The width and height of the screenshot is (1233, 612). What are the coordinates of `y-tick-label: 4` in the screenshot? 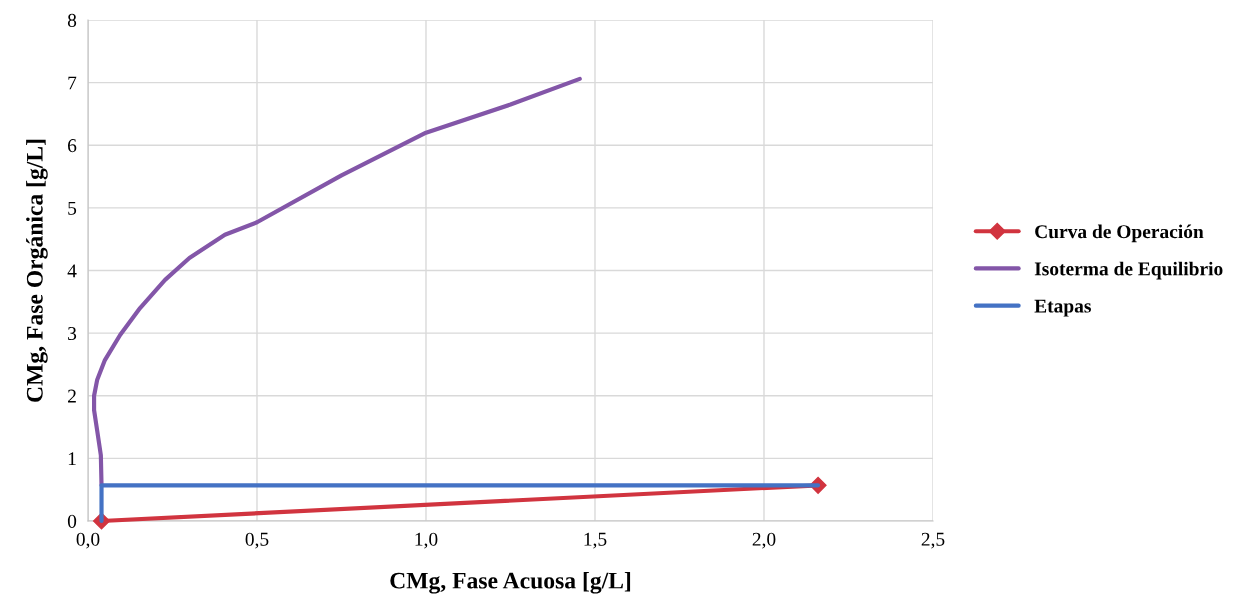 It's located at (72, 271).